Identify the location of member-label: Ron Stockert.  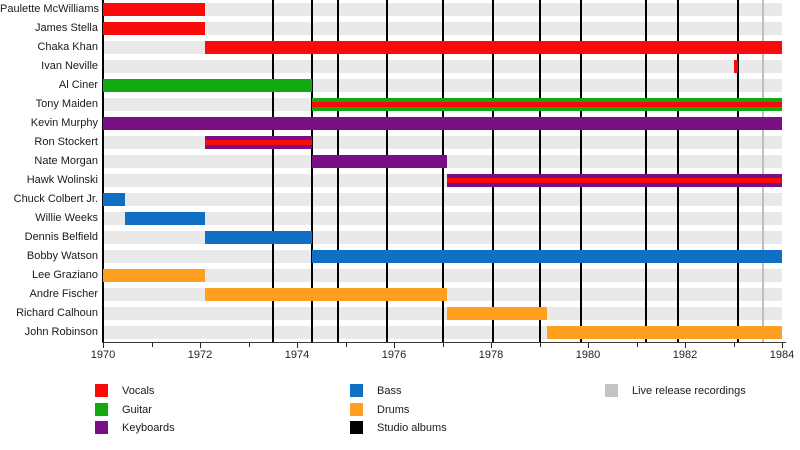
(66, 142).